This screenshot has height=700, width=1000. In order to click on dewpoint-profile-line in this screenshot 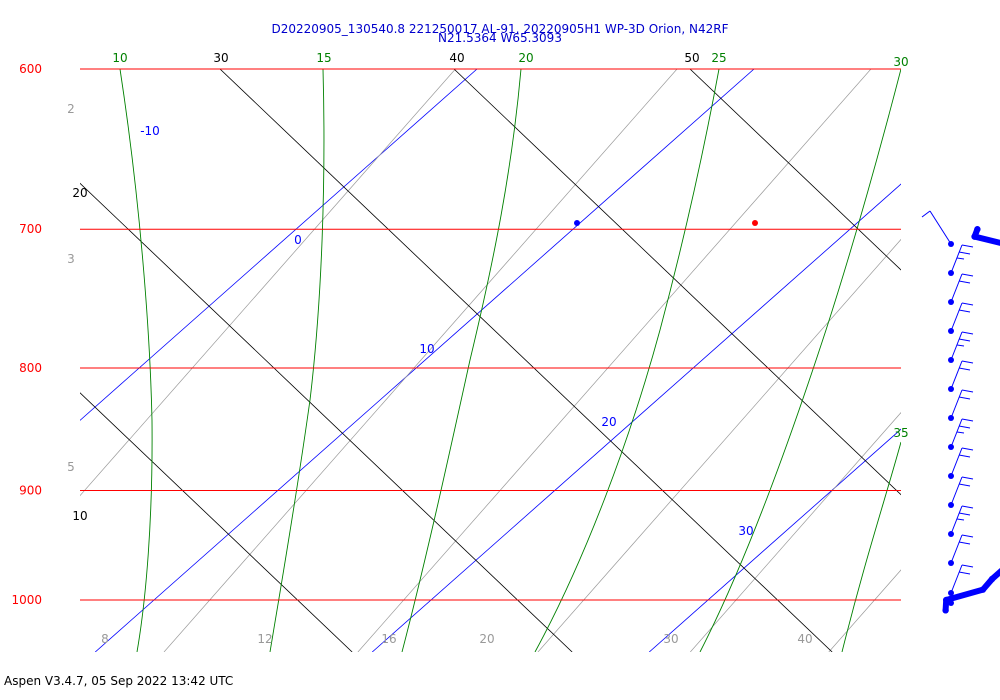, I will do `click(971, 420)`.